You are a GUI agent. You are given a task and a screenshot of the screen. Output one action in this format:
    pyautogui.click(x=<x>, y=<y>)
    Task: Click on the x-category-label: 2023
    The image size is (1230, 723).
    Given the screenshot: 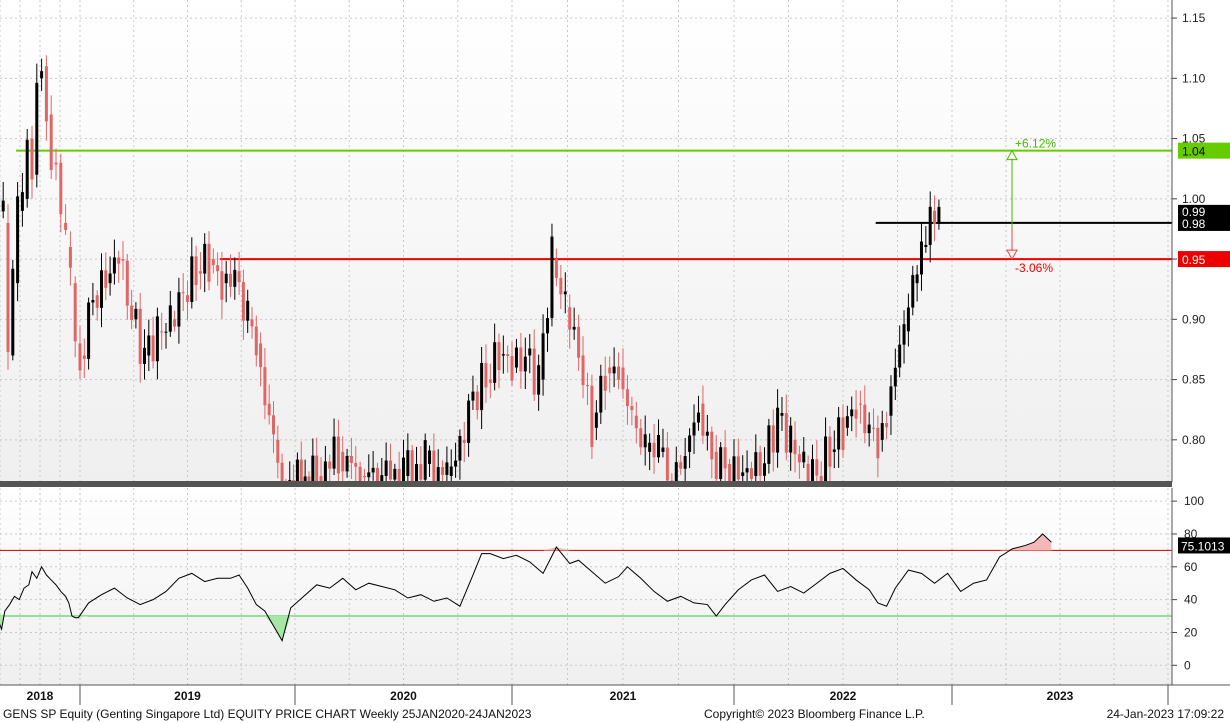 What is the action you would take?
    pyautogui.click(x=1060, y=696)
    